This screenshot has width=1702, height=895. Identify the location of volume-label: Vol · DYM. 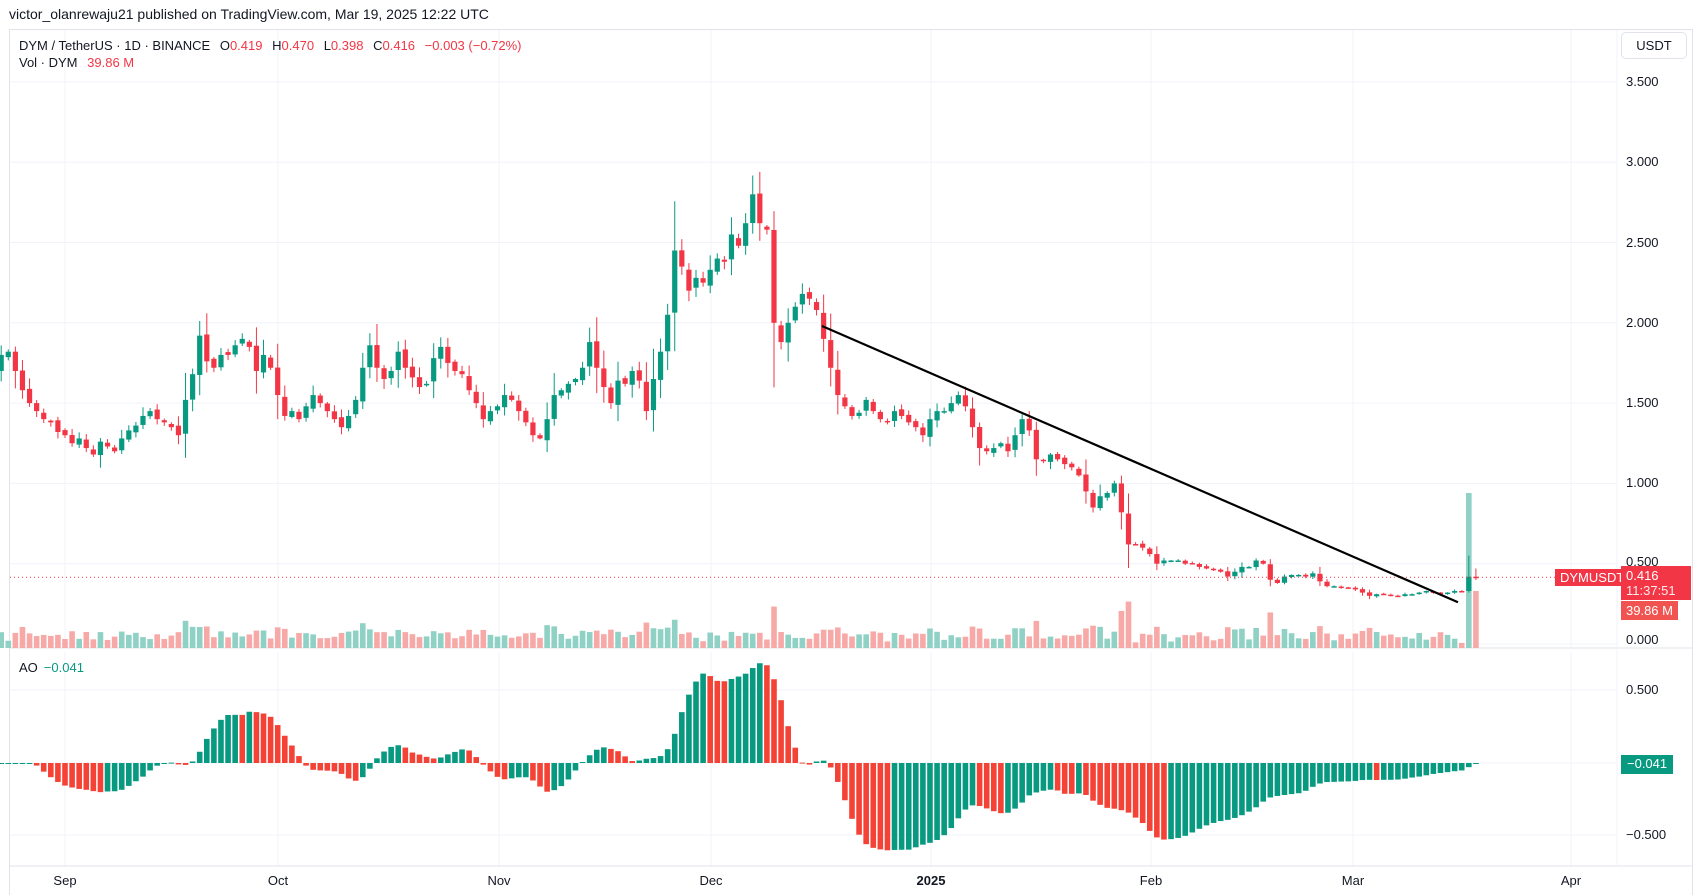
(48, 62).